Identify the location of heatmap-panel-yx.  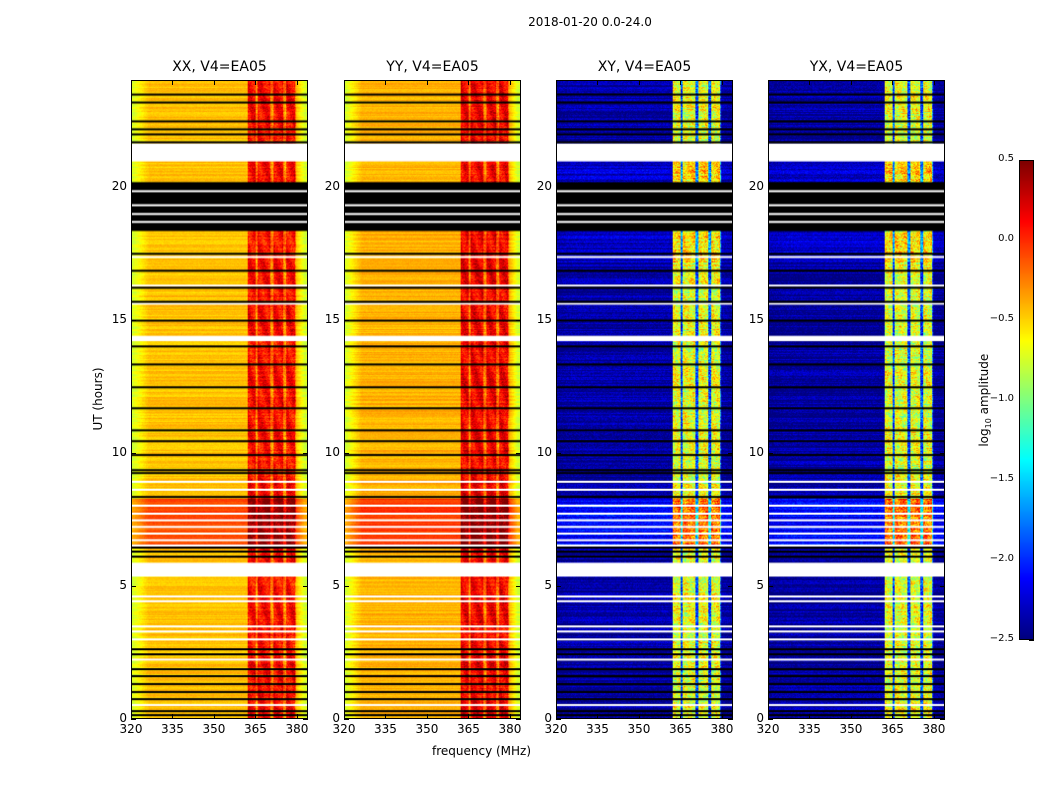
(856, 399).